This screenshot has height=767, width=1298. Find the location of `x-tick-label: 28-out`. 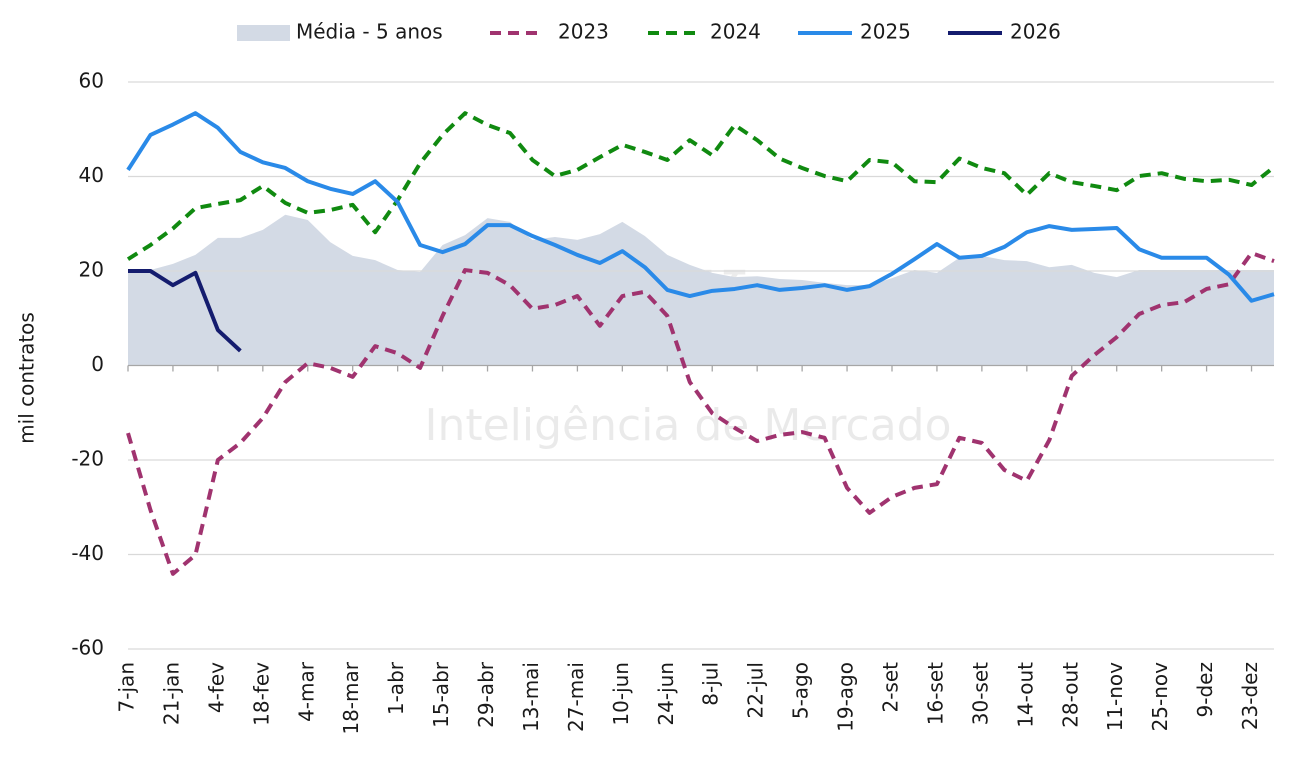

x-tick-label: 28-out is located at coordinates (1070, 695).